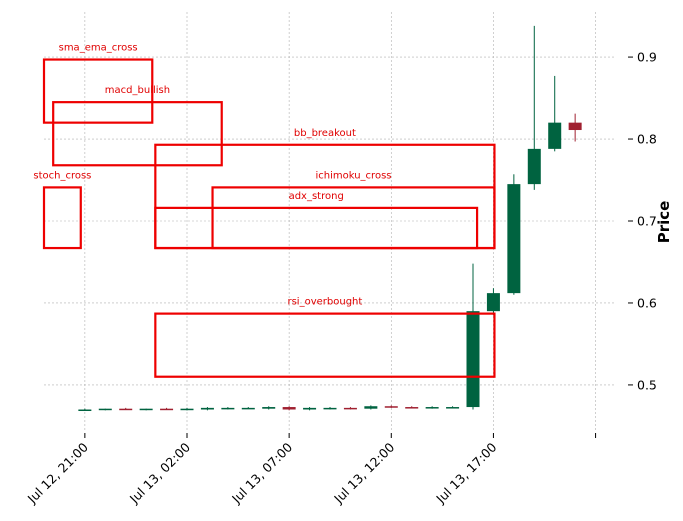 Image resolution: width=683 pixels, height=521 pixels. What do you see at coordinates (465, 472) in the screenshot?
I see `x-tick-label: Jul 13, 17:00` at bounding box center [465, 472].